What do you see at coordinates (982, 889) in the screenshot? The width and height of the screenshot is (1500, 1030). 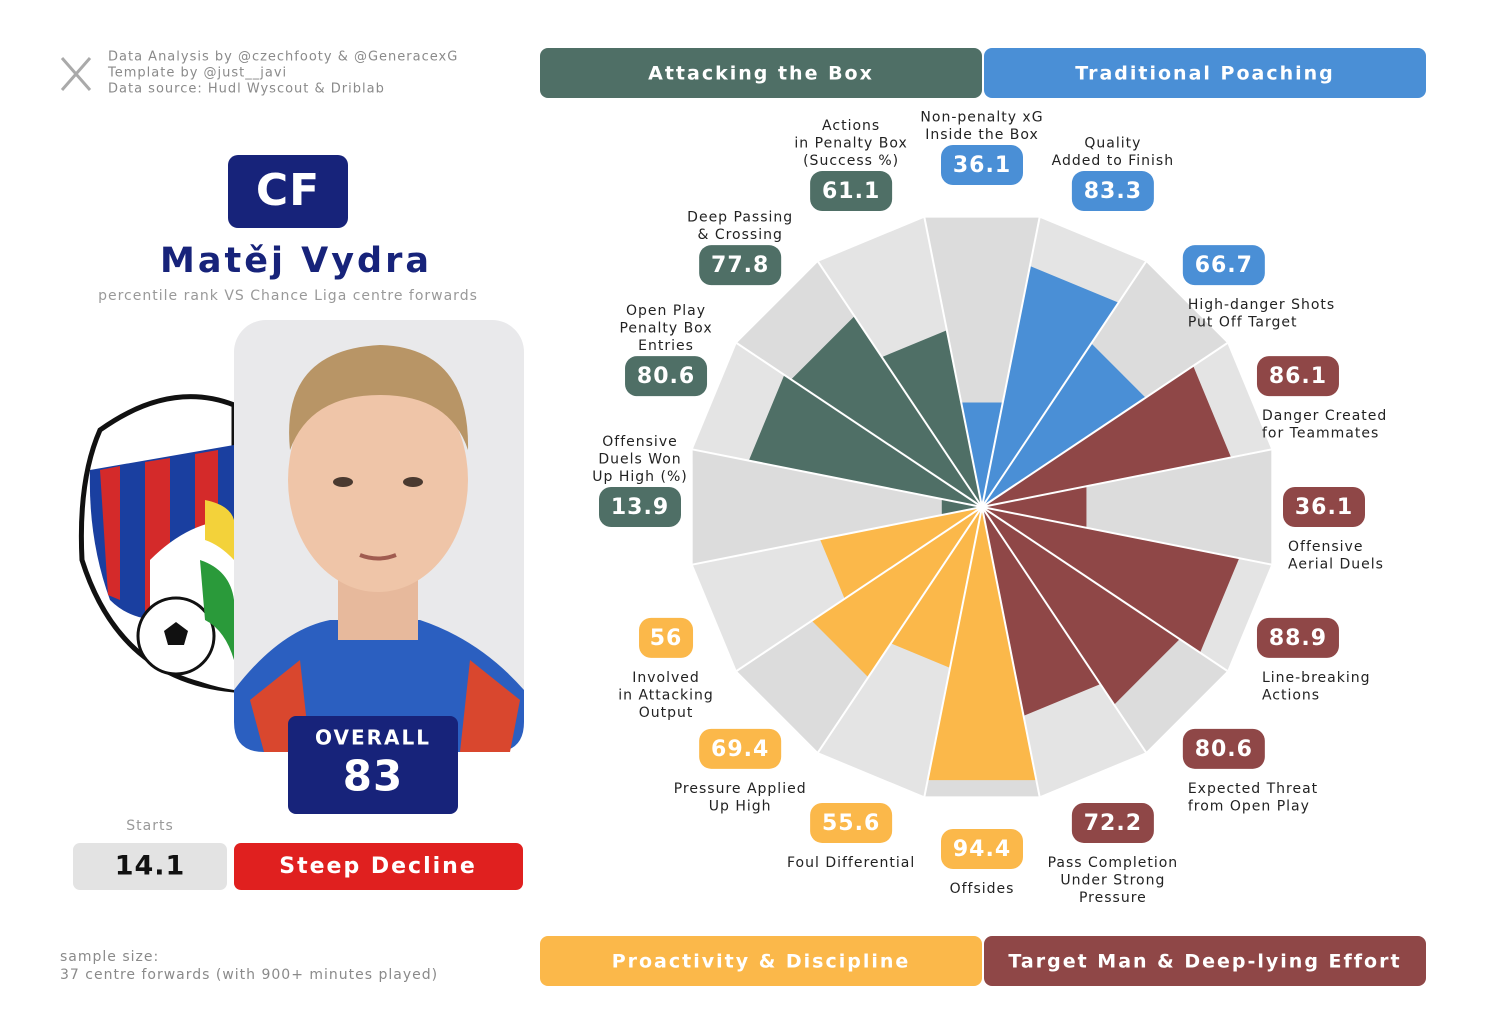 I see `category-label: Offsides` at bounding box center [982, 889].